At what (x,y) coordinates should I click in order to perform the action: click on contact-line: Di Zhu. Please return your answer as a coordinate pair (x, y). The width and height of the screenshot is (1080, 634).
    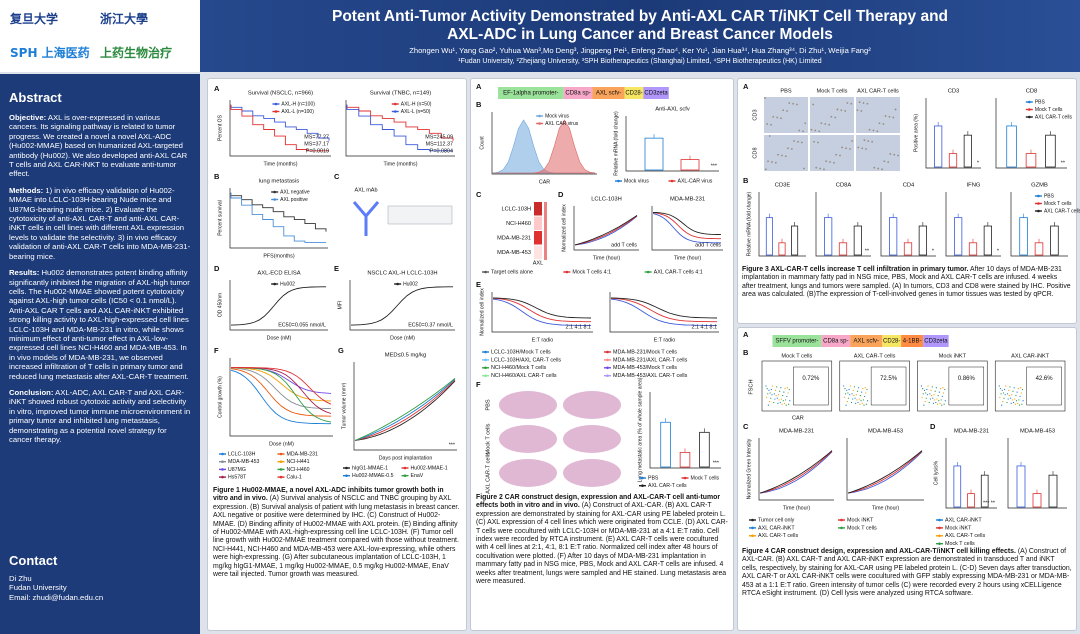
    Looking at the image, I should click on (20, 578).